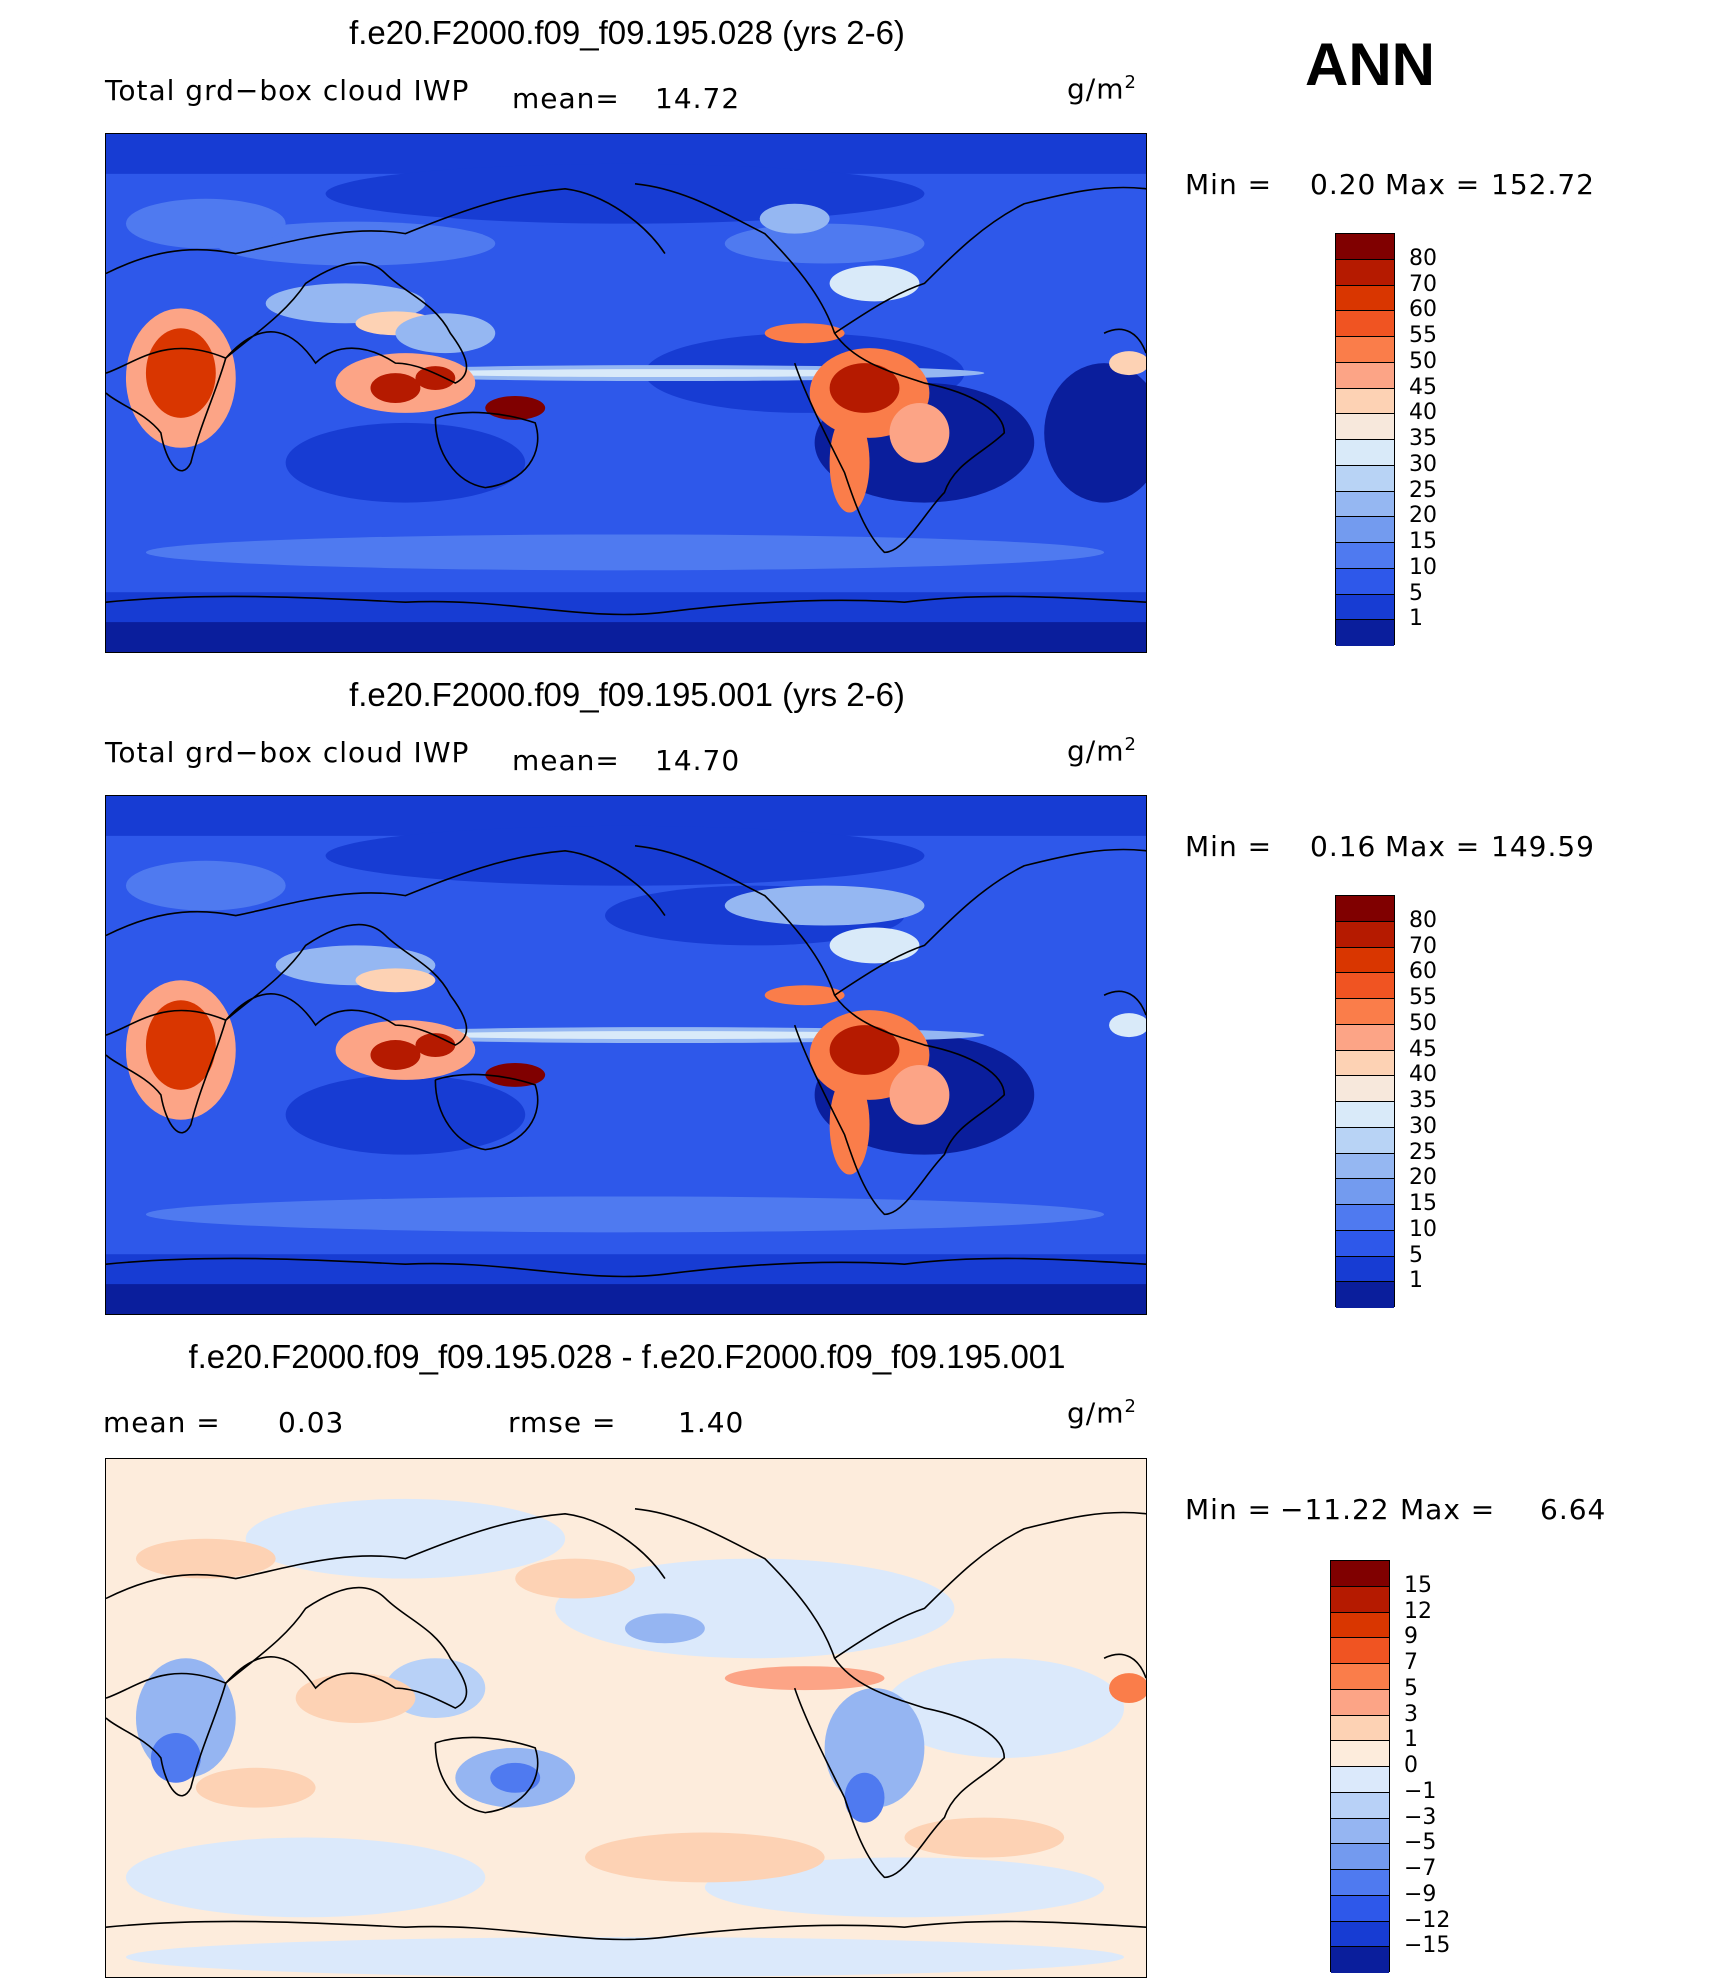 The image size is (1710, 1985). I want to click on panel1-colorbar, so click(1365, 439).